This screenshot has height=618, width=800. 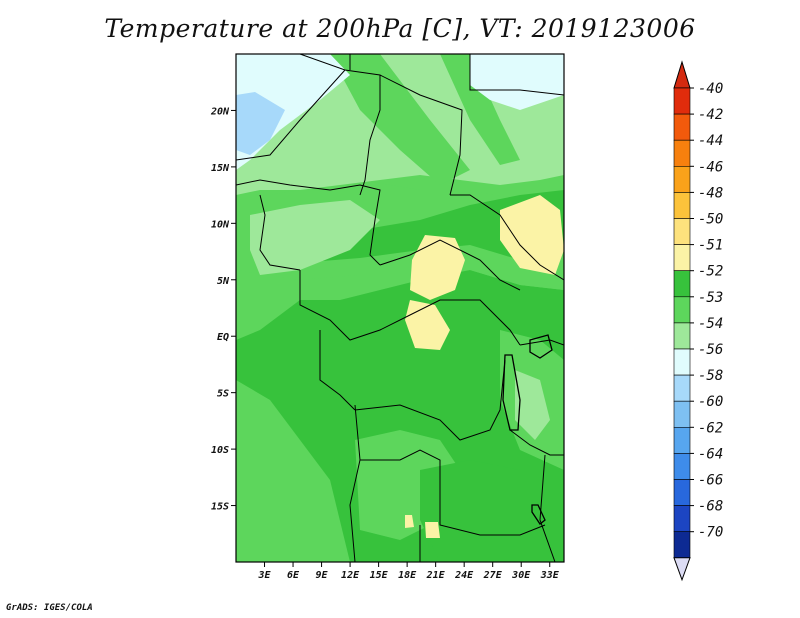 What do you see at coordinates (427, 325) in the screenshot?
I see `contour-fill-warm-cluster-south` at bounding box center [427, 325].